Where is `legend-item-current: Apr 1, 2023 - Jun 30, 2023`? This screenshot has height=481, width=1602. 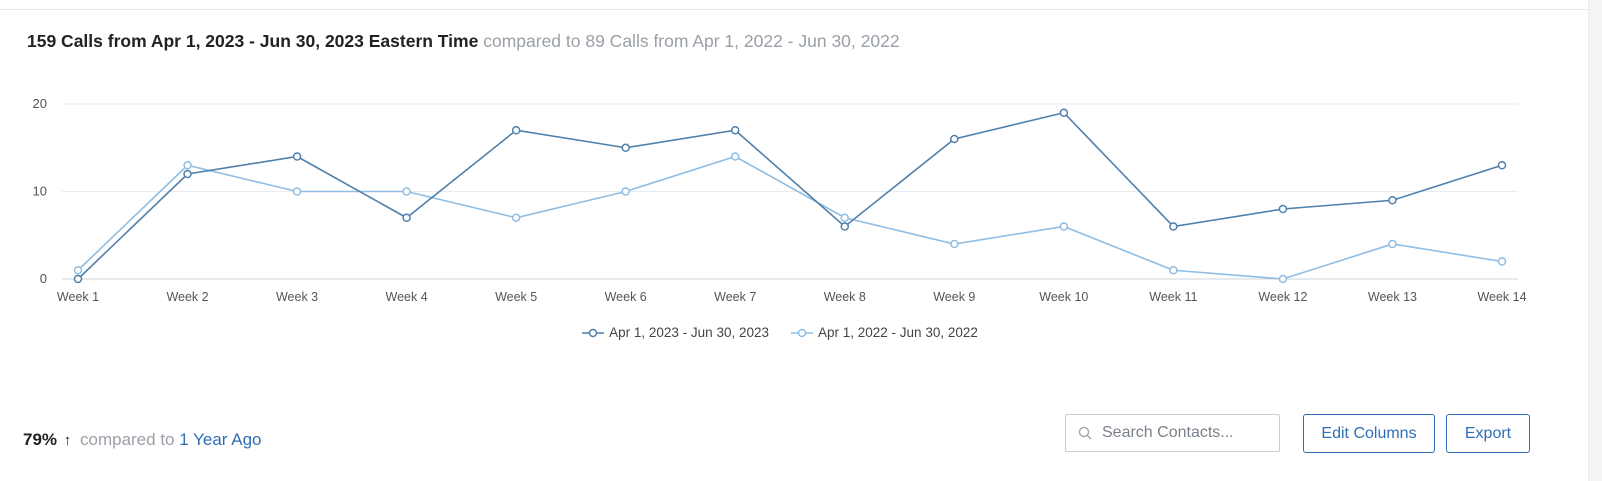 legend-item-current: Apr 1, 2023 - Jun 30, 2023 is located at coordinates (675, 332).